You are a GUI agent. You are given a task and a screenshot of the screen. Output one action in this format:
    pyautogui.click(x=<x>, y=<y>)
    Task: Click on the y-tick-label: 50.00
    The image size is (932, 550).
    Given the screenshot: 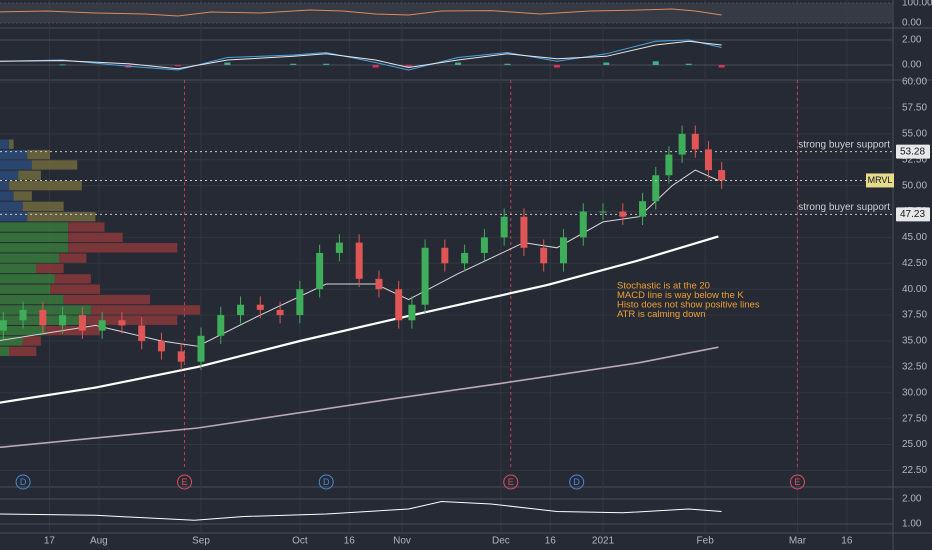 What is the action you would take?
    pyautogui.click(x=914, y=185)
    